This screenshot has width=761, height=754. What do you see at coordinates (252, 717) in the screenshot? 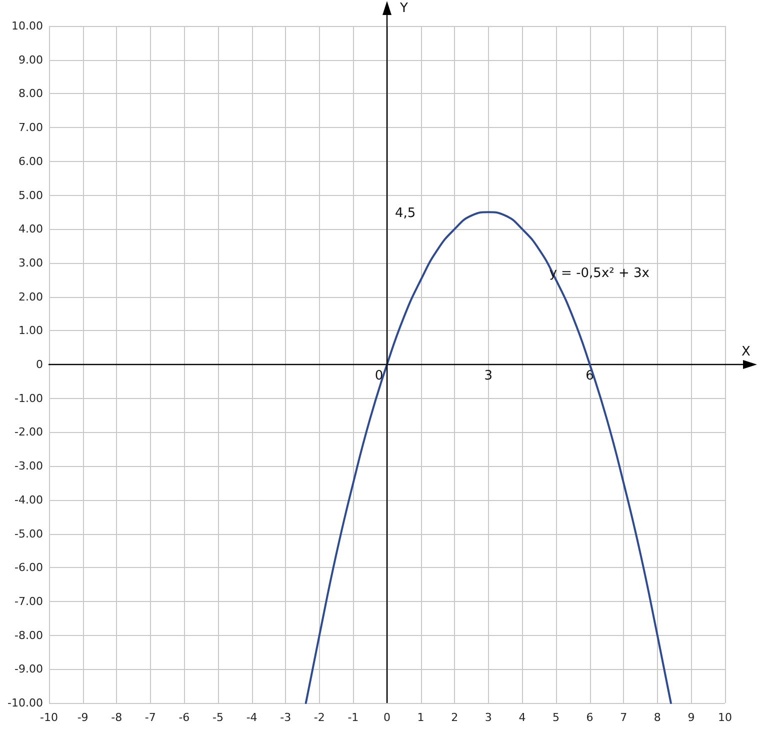
I see `x-tick-label: -4` at bounding box center [252, 717].